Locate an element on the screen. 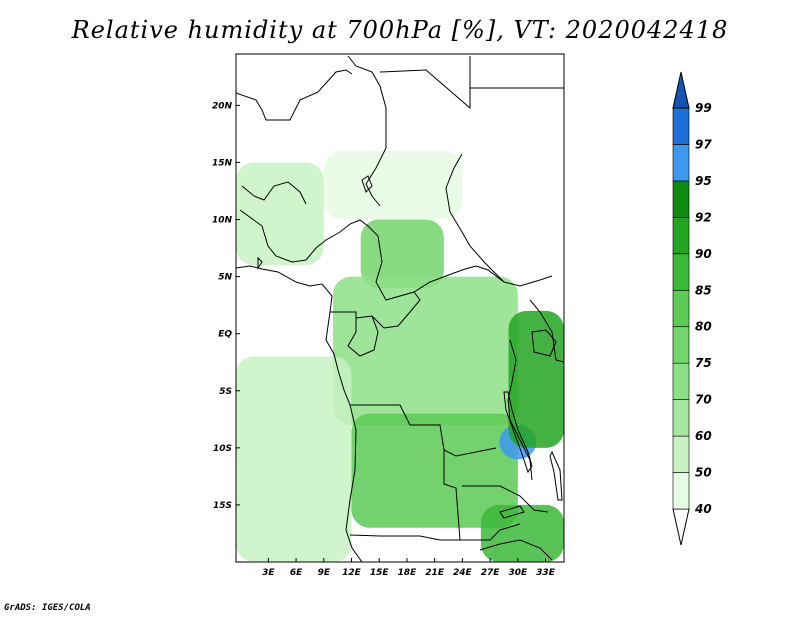 The height and width of the screenshot is (618, 800). lake-volta is located at coordinates (260, 263).